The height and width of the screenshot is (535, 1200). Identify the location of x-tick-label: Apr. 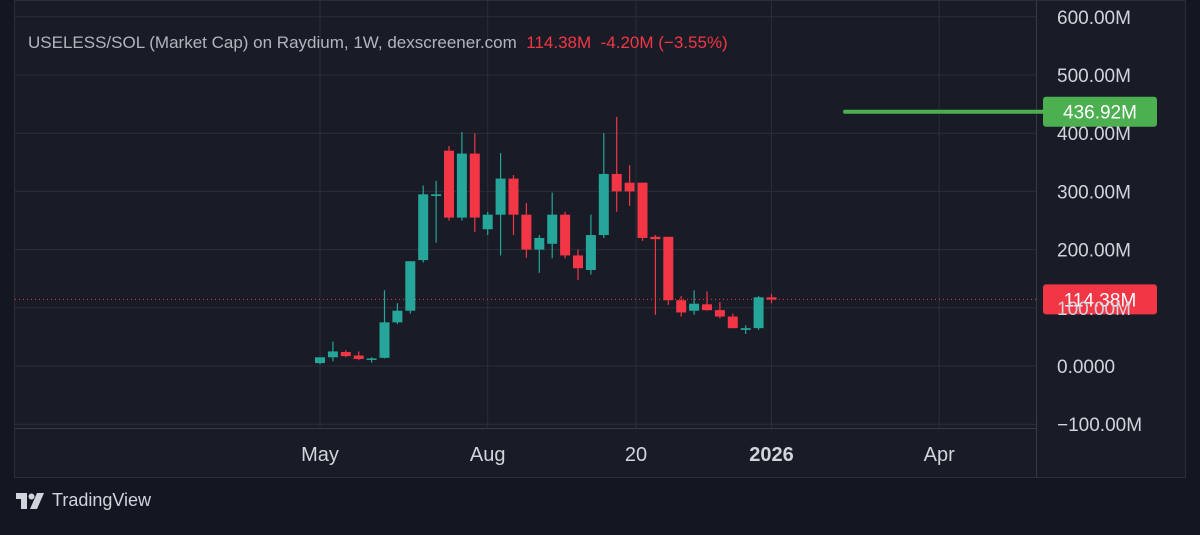
(939, 455).